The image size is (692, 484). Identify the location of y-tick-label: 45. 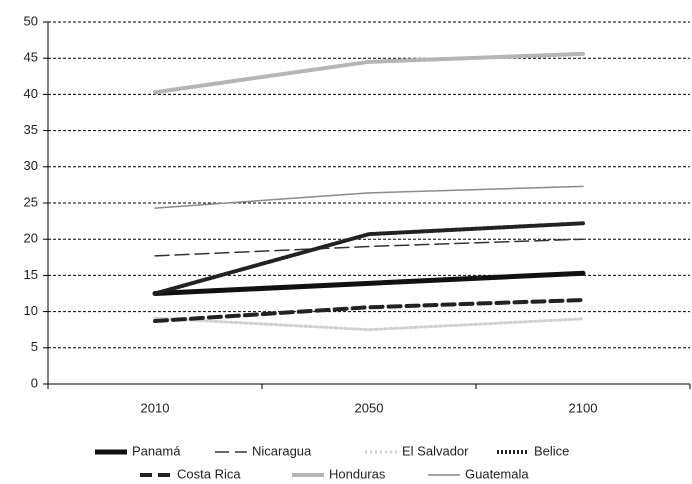
(31, 57).